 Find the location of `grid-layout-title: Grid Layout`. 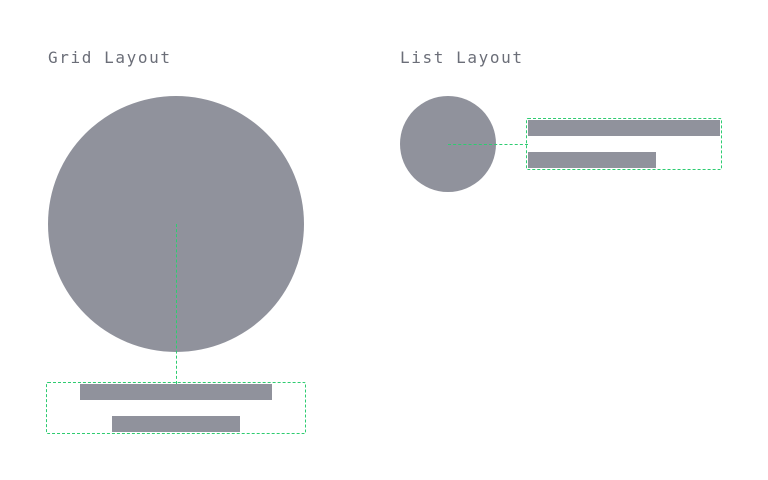

grid-layout-title: Grid Layout is located at coordinates (110, 57).